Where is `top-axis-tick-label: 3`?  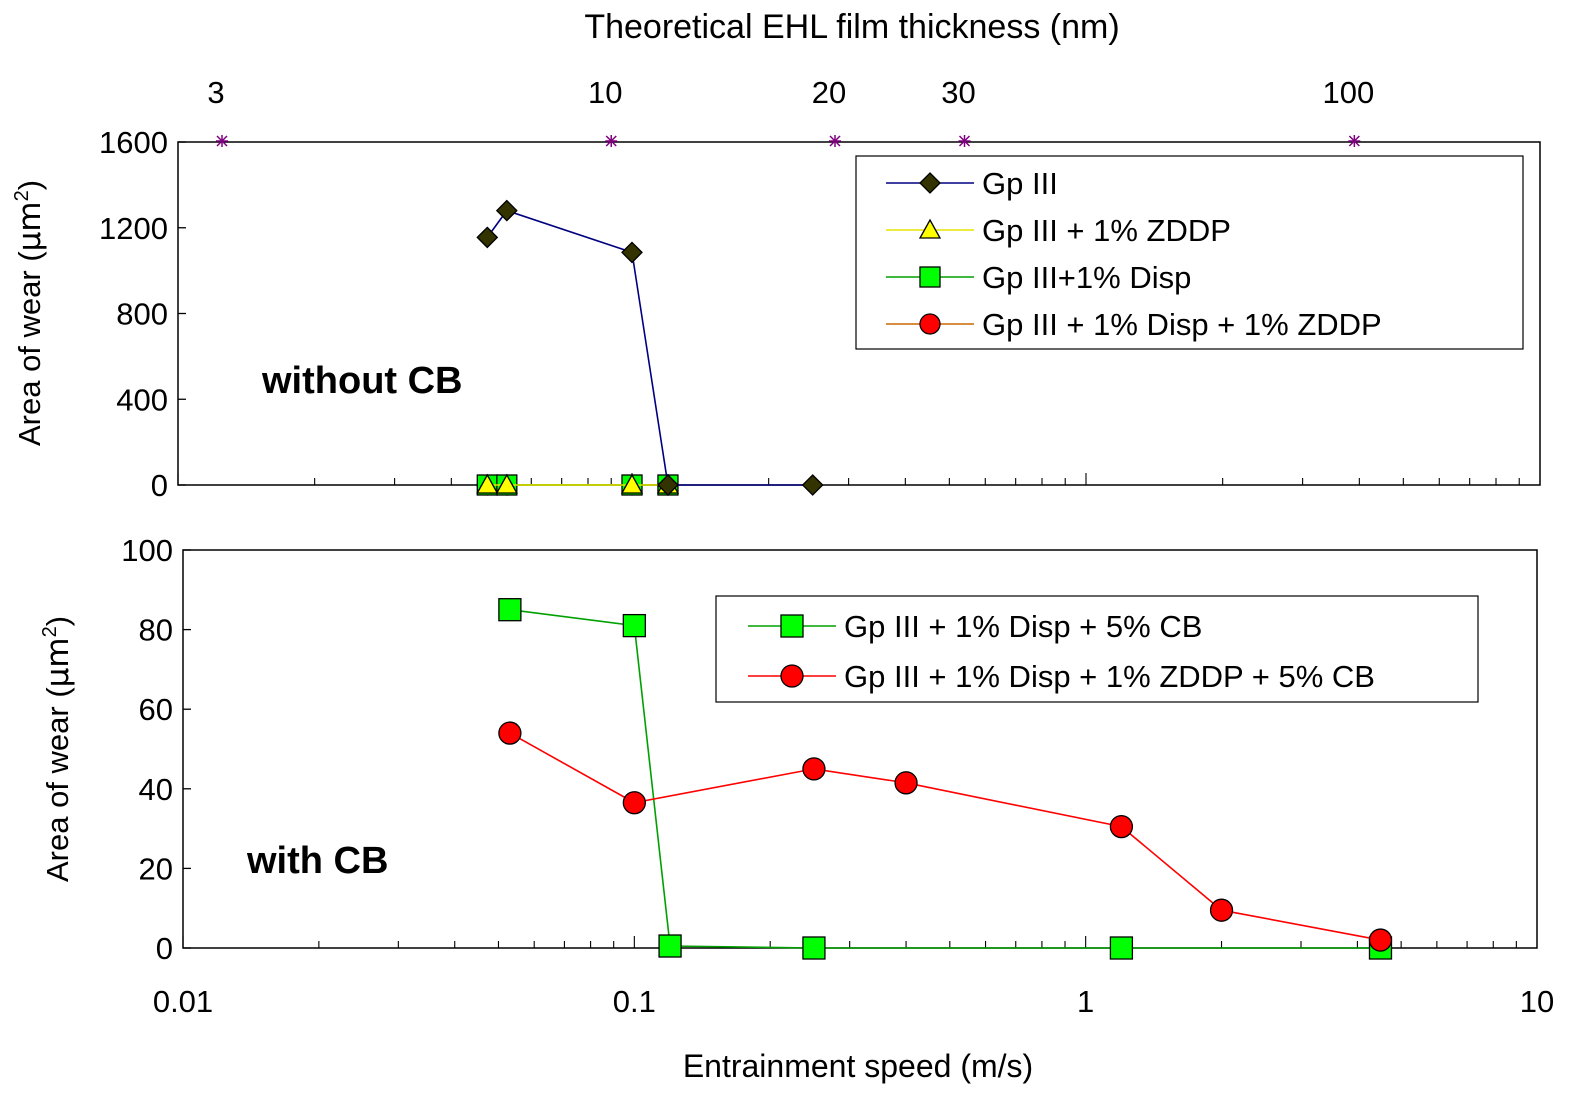
top-axis-tick-label: 3 is located at coordinates (215, 92).